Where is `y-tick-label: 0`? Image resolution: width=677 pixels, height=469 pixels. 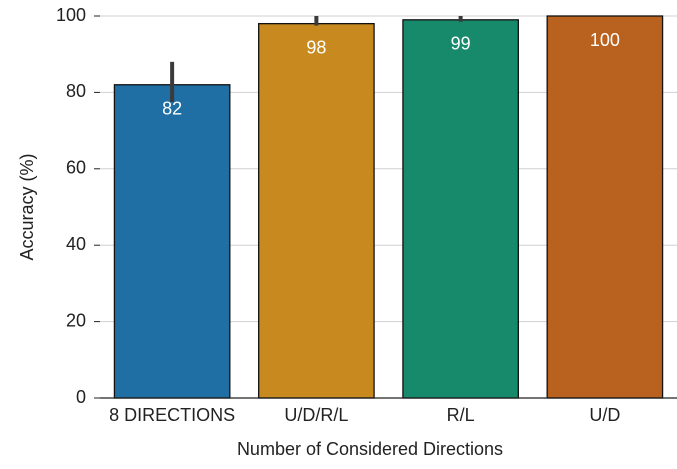 y-tick-label: 0 is located at coordinates (81, 397).